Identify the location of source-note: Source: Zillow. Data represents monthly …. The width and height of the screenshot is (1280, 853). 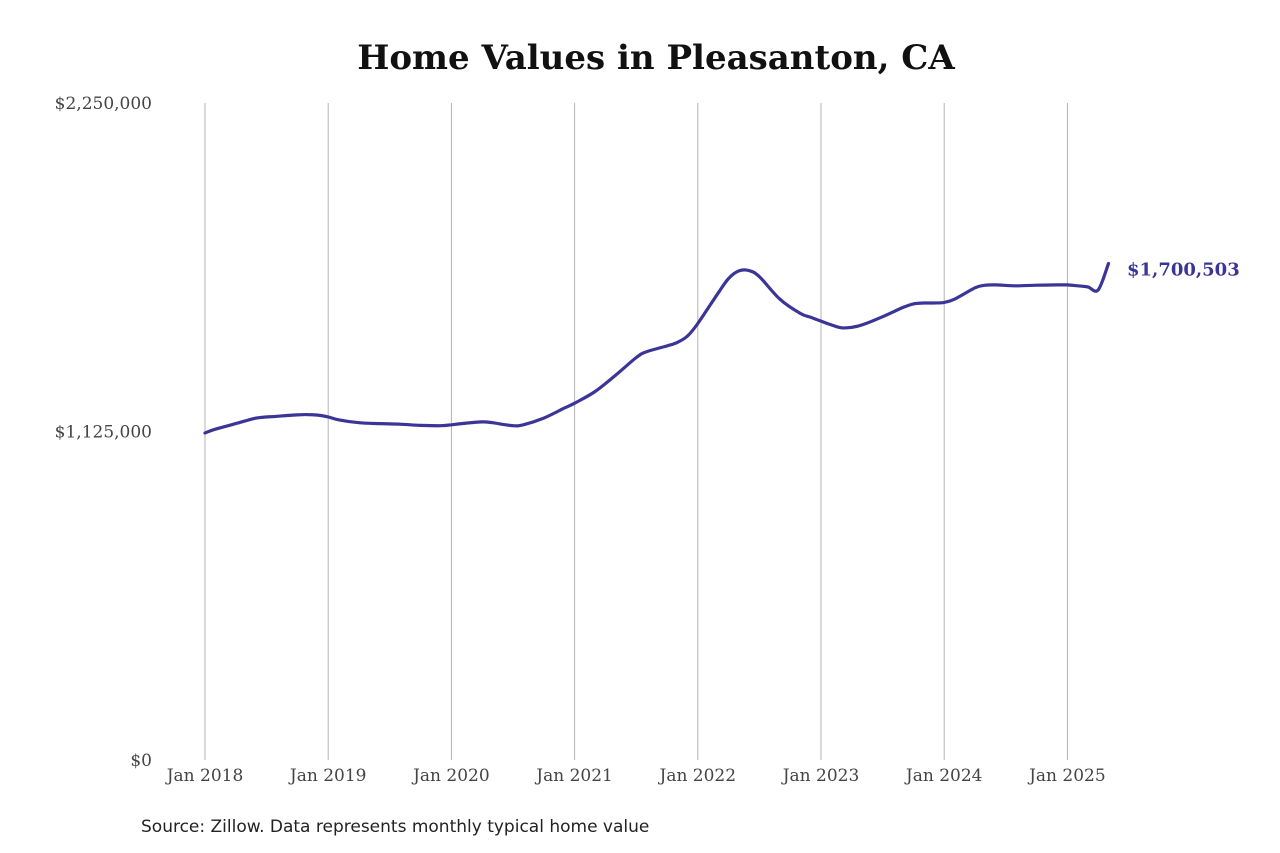
(395, 827).